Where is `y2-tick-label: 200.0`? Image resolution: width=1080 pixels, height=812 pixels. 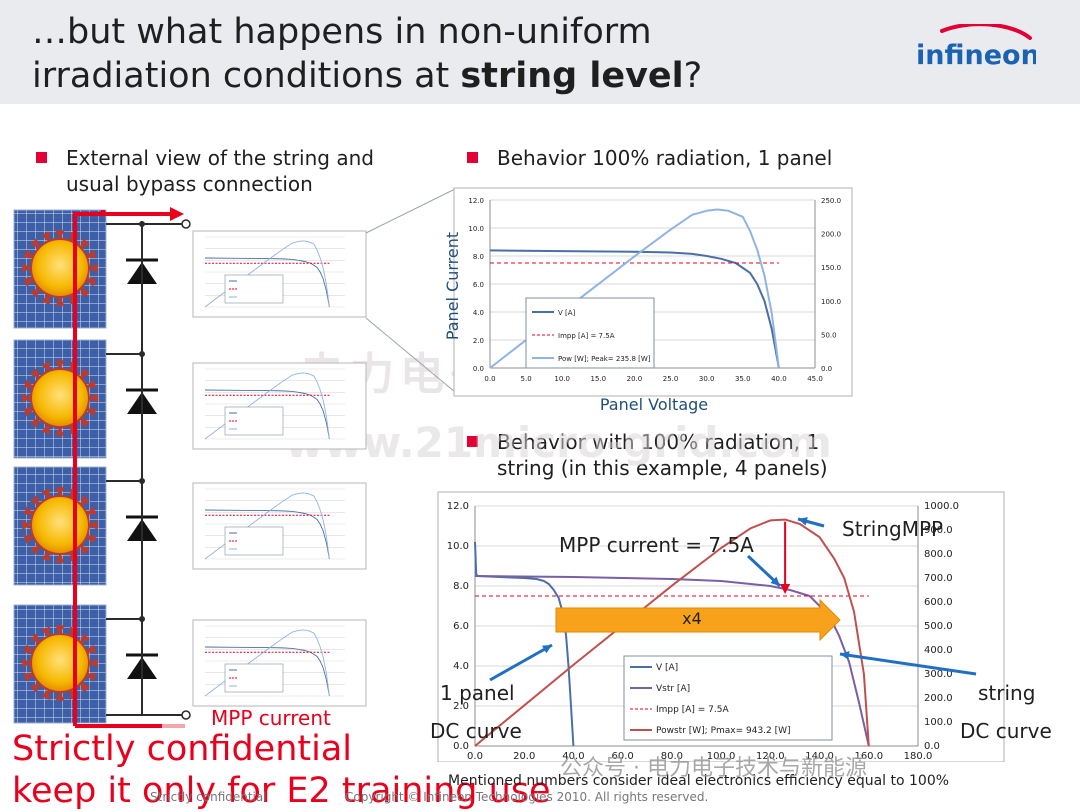
y2-tick-label: 200.0 is located at coordinates (938, 698).